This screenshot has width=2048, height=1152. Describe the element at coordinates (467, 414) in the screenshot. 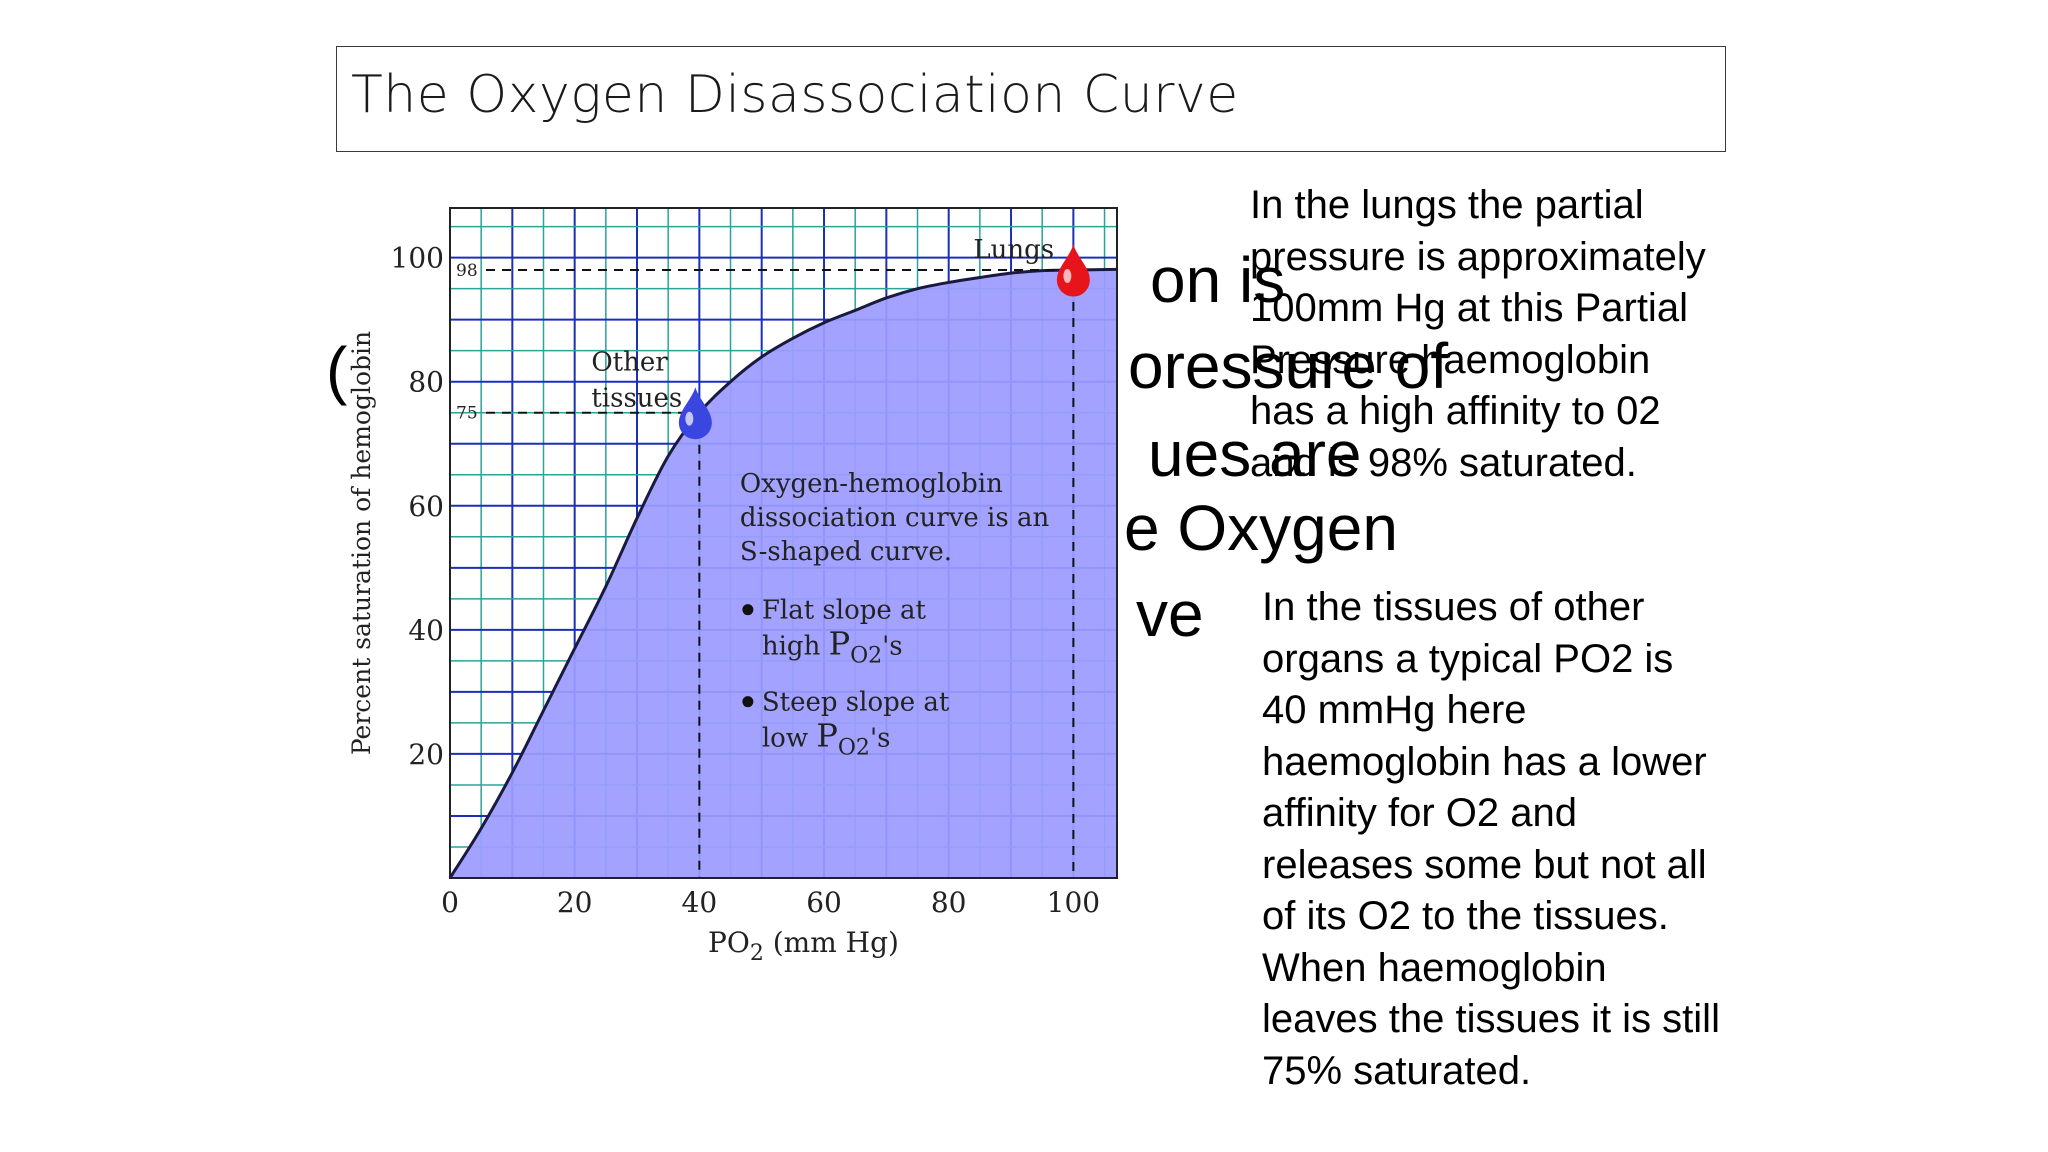

I see `reference-value-label: 75` at that location.